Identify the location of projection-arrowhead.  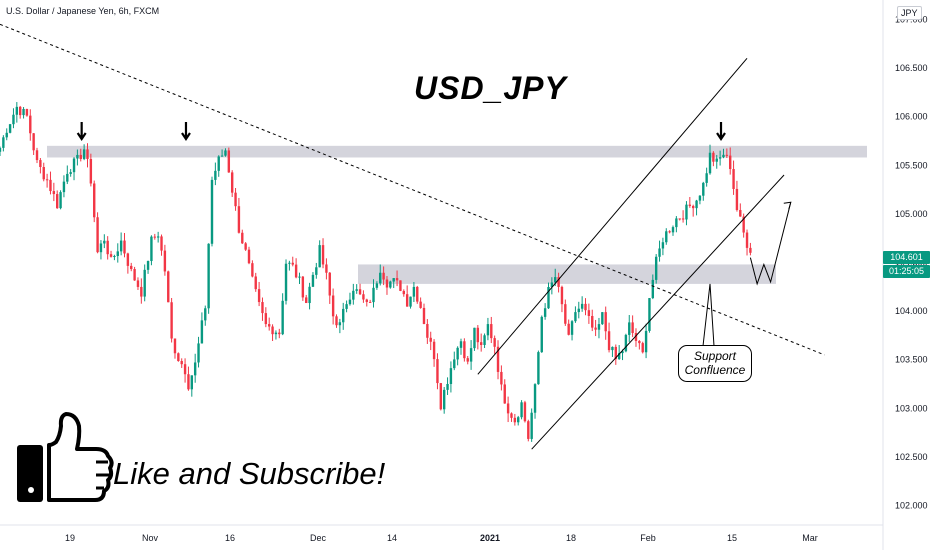
(787, 205).